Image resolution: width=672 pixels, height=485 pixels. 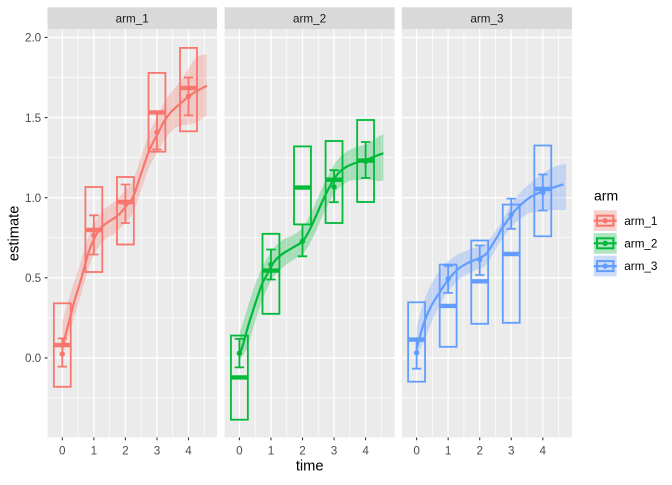 What do you see at coordinates (310, 466) in the screenshot?
I see `svg-text: time` at bounding box center [310, 466].